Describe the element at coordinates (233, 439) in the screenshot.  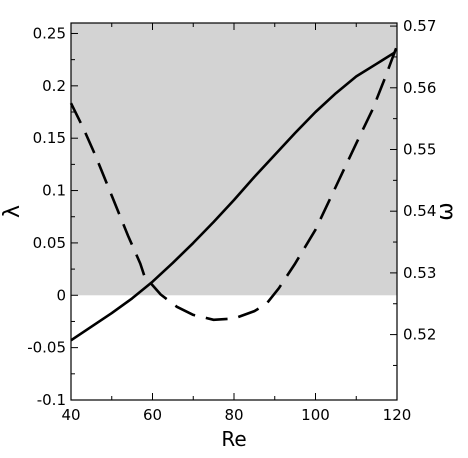
I see `x-axis-title: Re` at that location.